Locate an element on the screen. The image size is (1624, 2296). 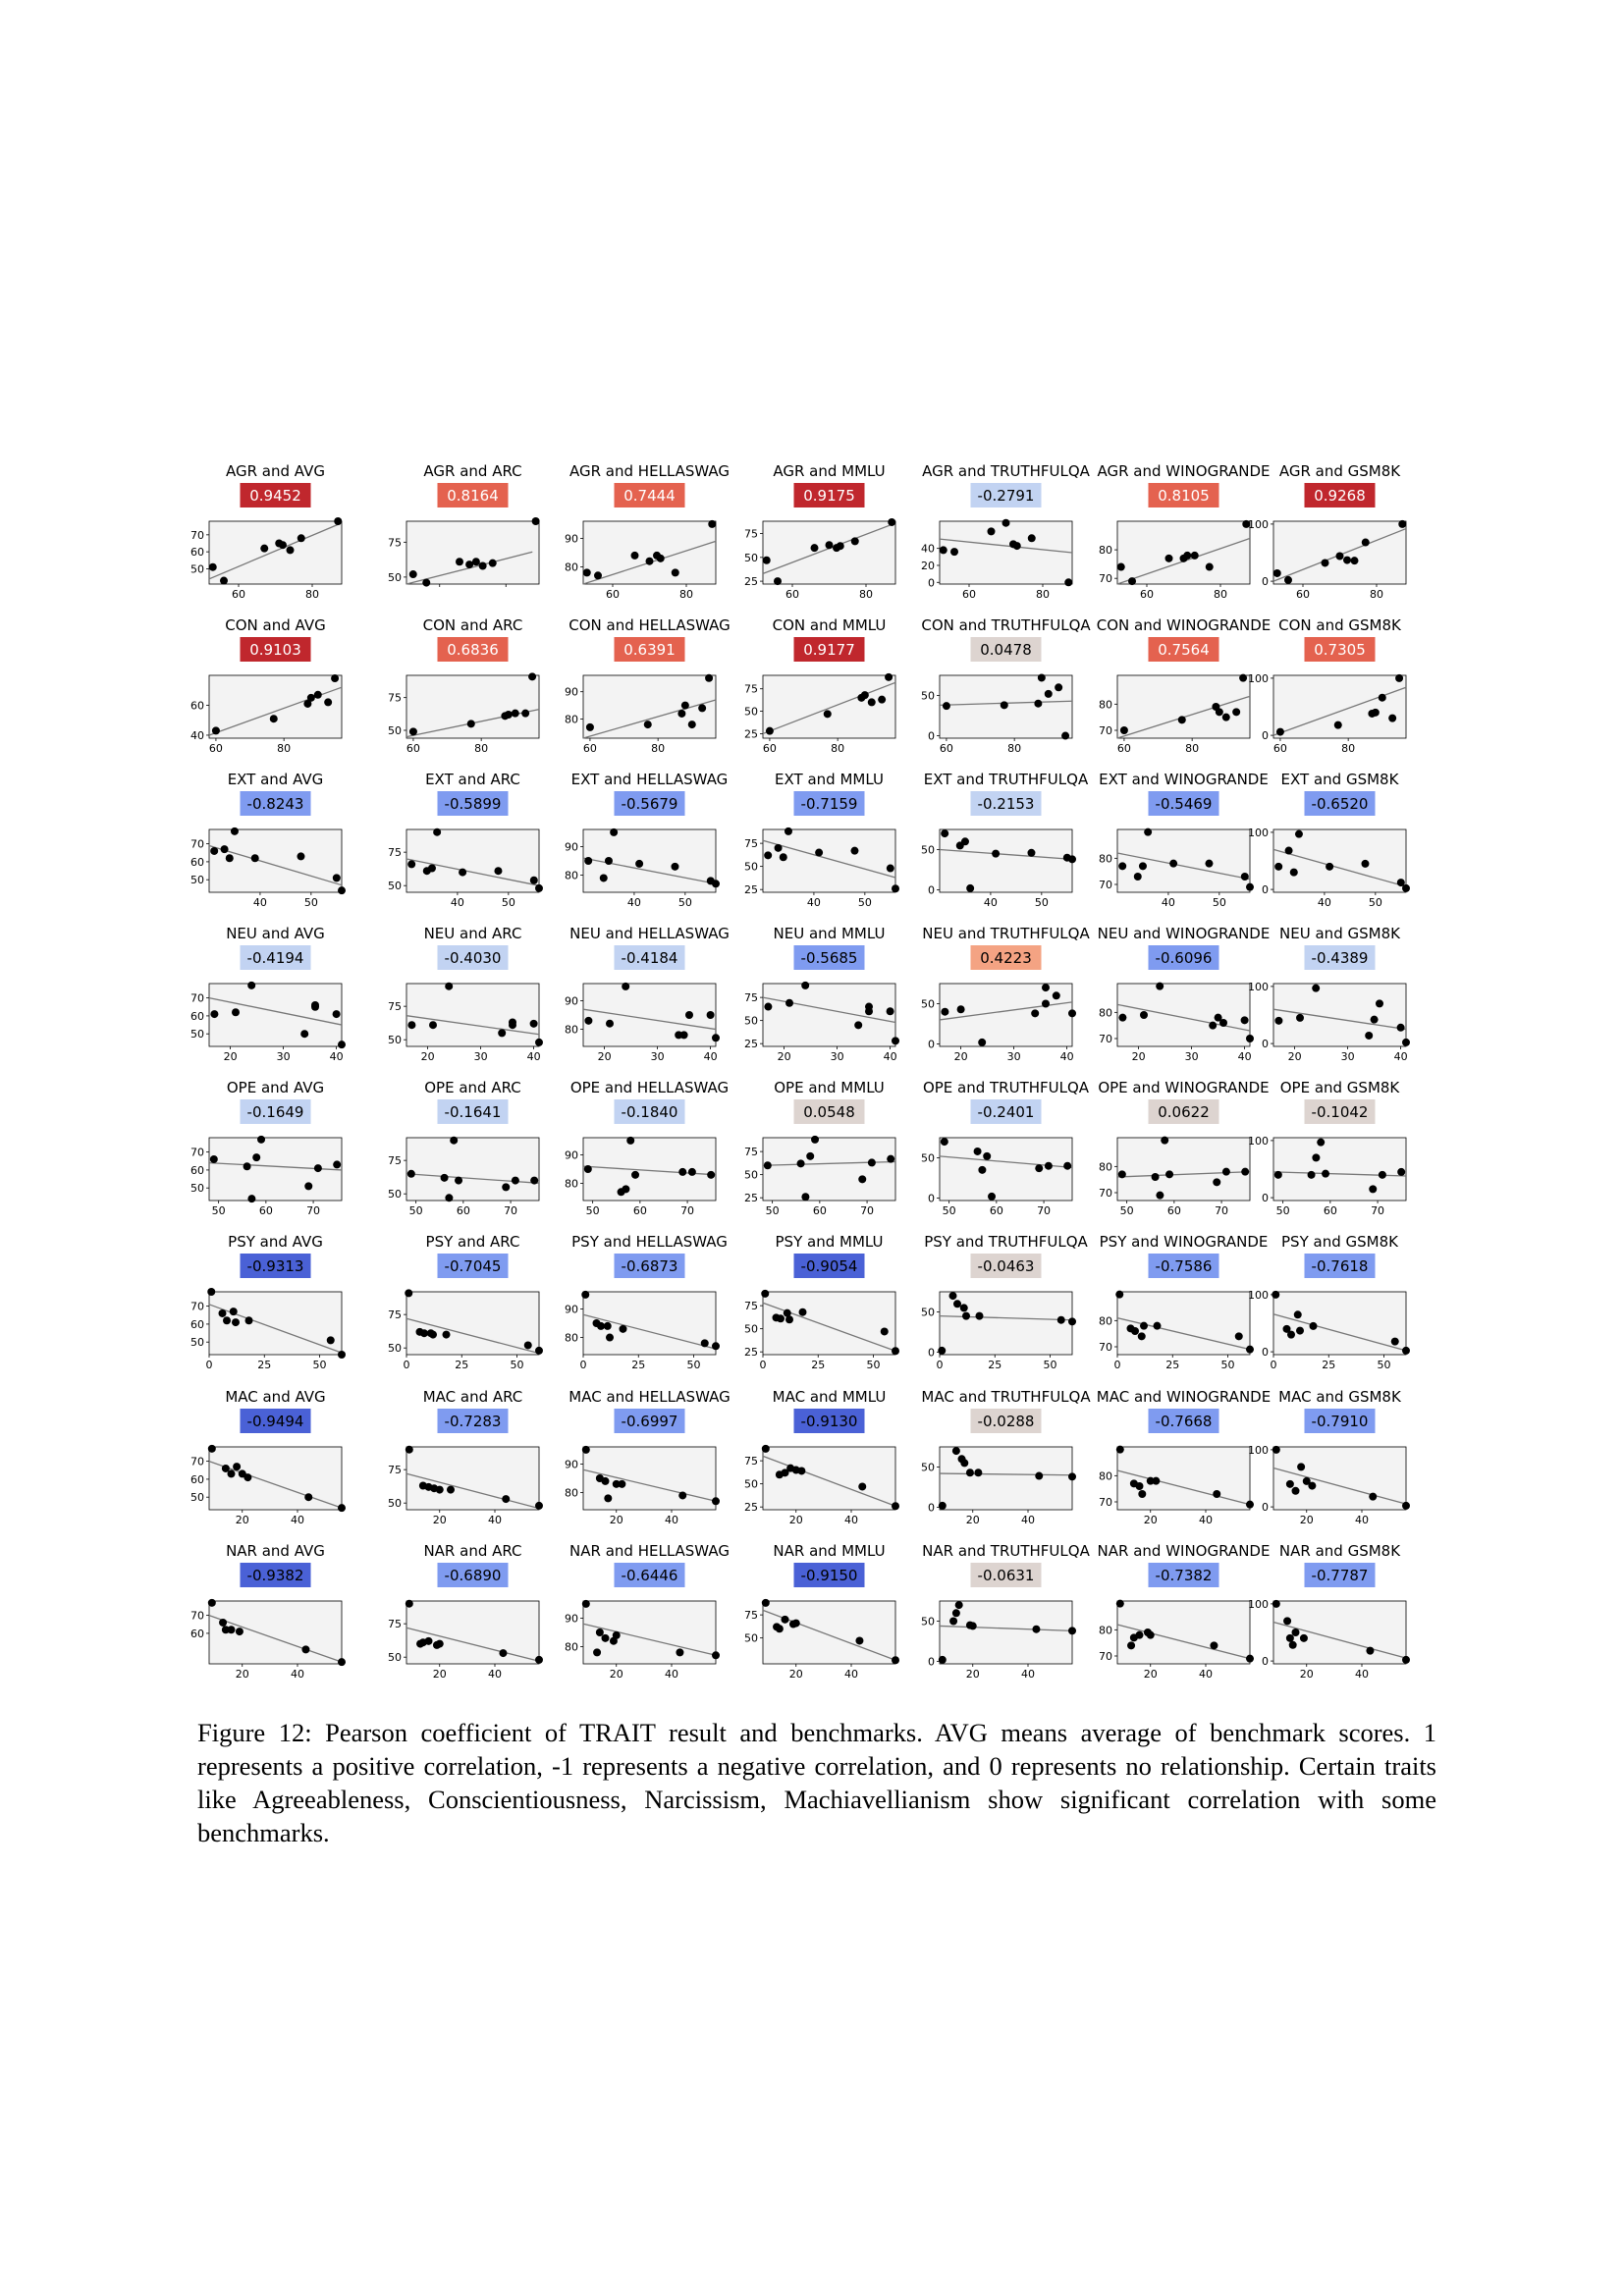
subplot: NEU and ARC -0.4030 50 75 20 30 40 is located at coordinates (465, 994).